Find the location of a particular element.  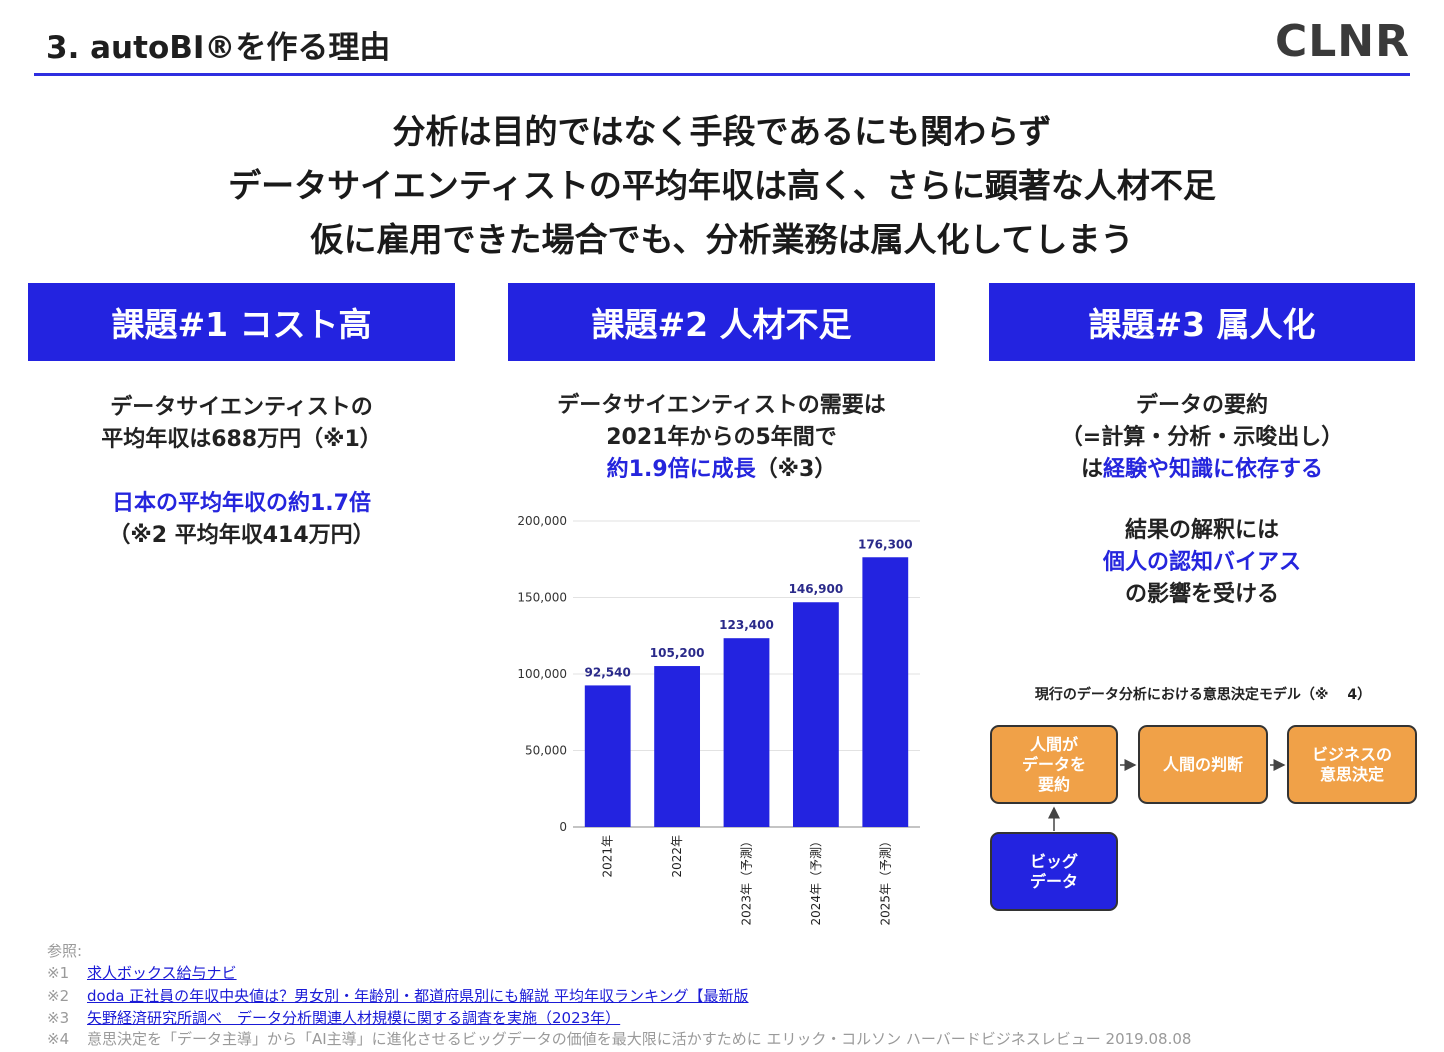

x-tick-label: 2023年（予測） is located at coordinates (747, 880).